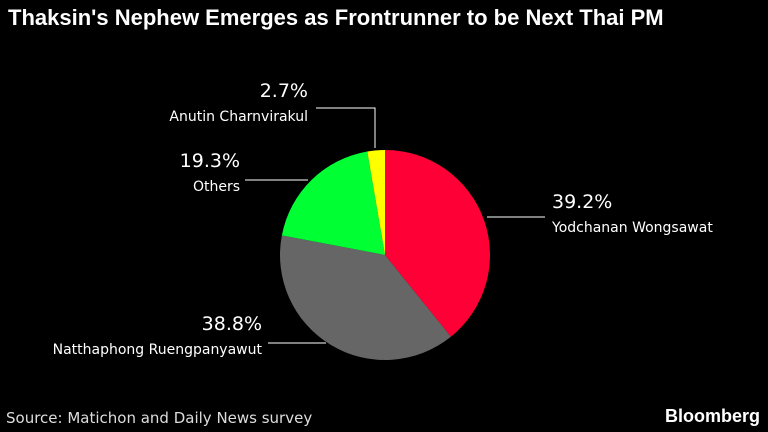 Image resolution: width=768 pixels, height=432 pixels. Describe the element at coordinates (232, 324) in the screenshot. I see `value-label: 38.8%` at that location.